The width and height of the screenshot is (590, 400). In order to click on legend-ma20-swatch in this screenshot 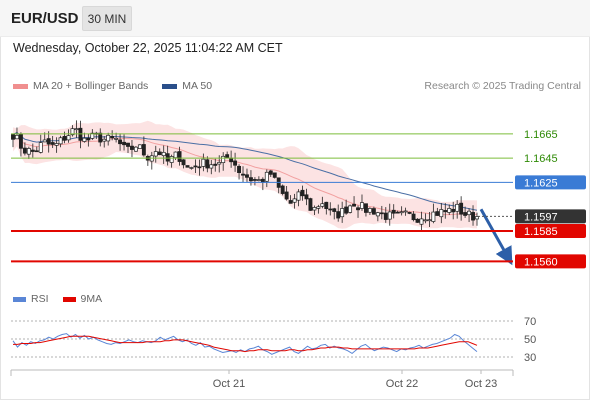, I will do `click(20, 86)`.